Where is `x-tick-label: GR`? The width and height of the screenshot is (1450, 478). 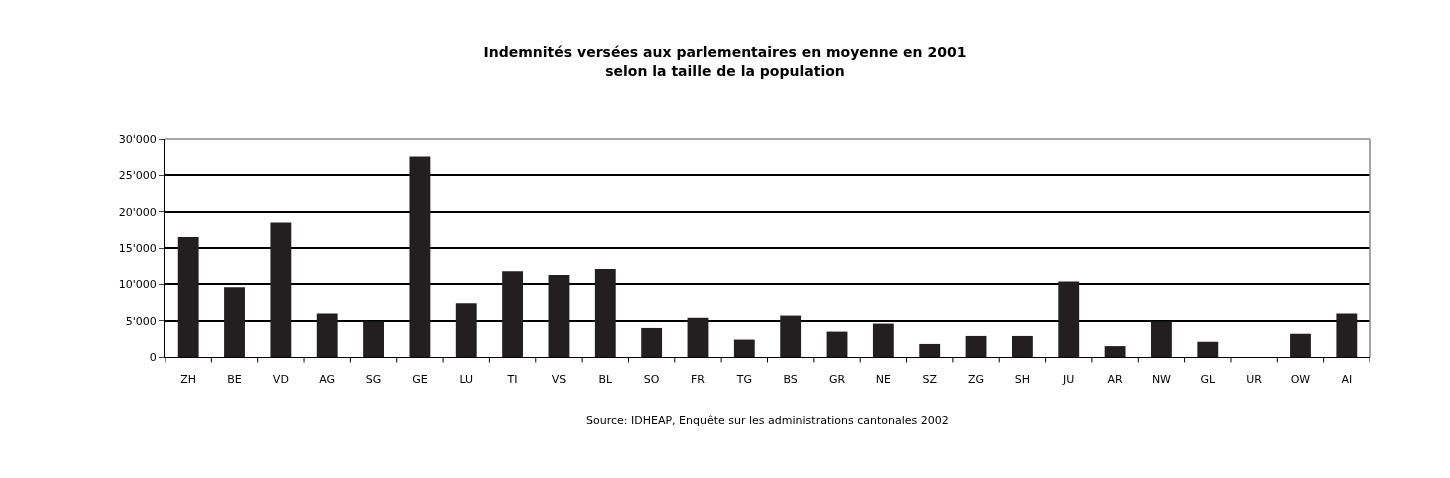 x-tick-label: GR is located at coordinates (837, 380).